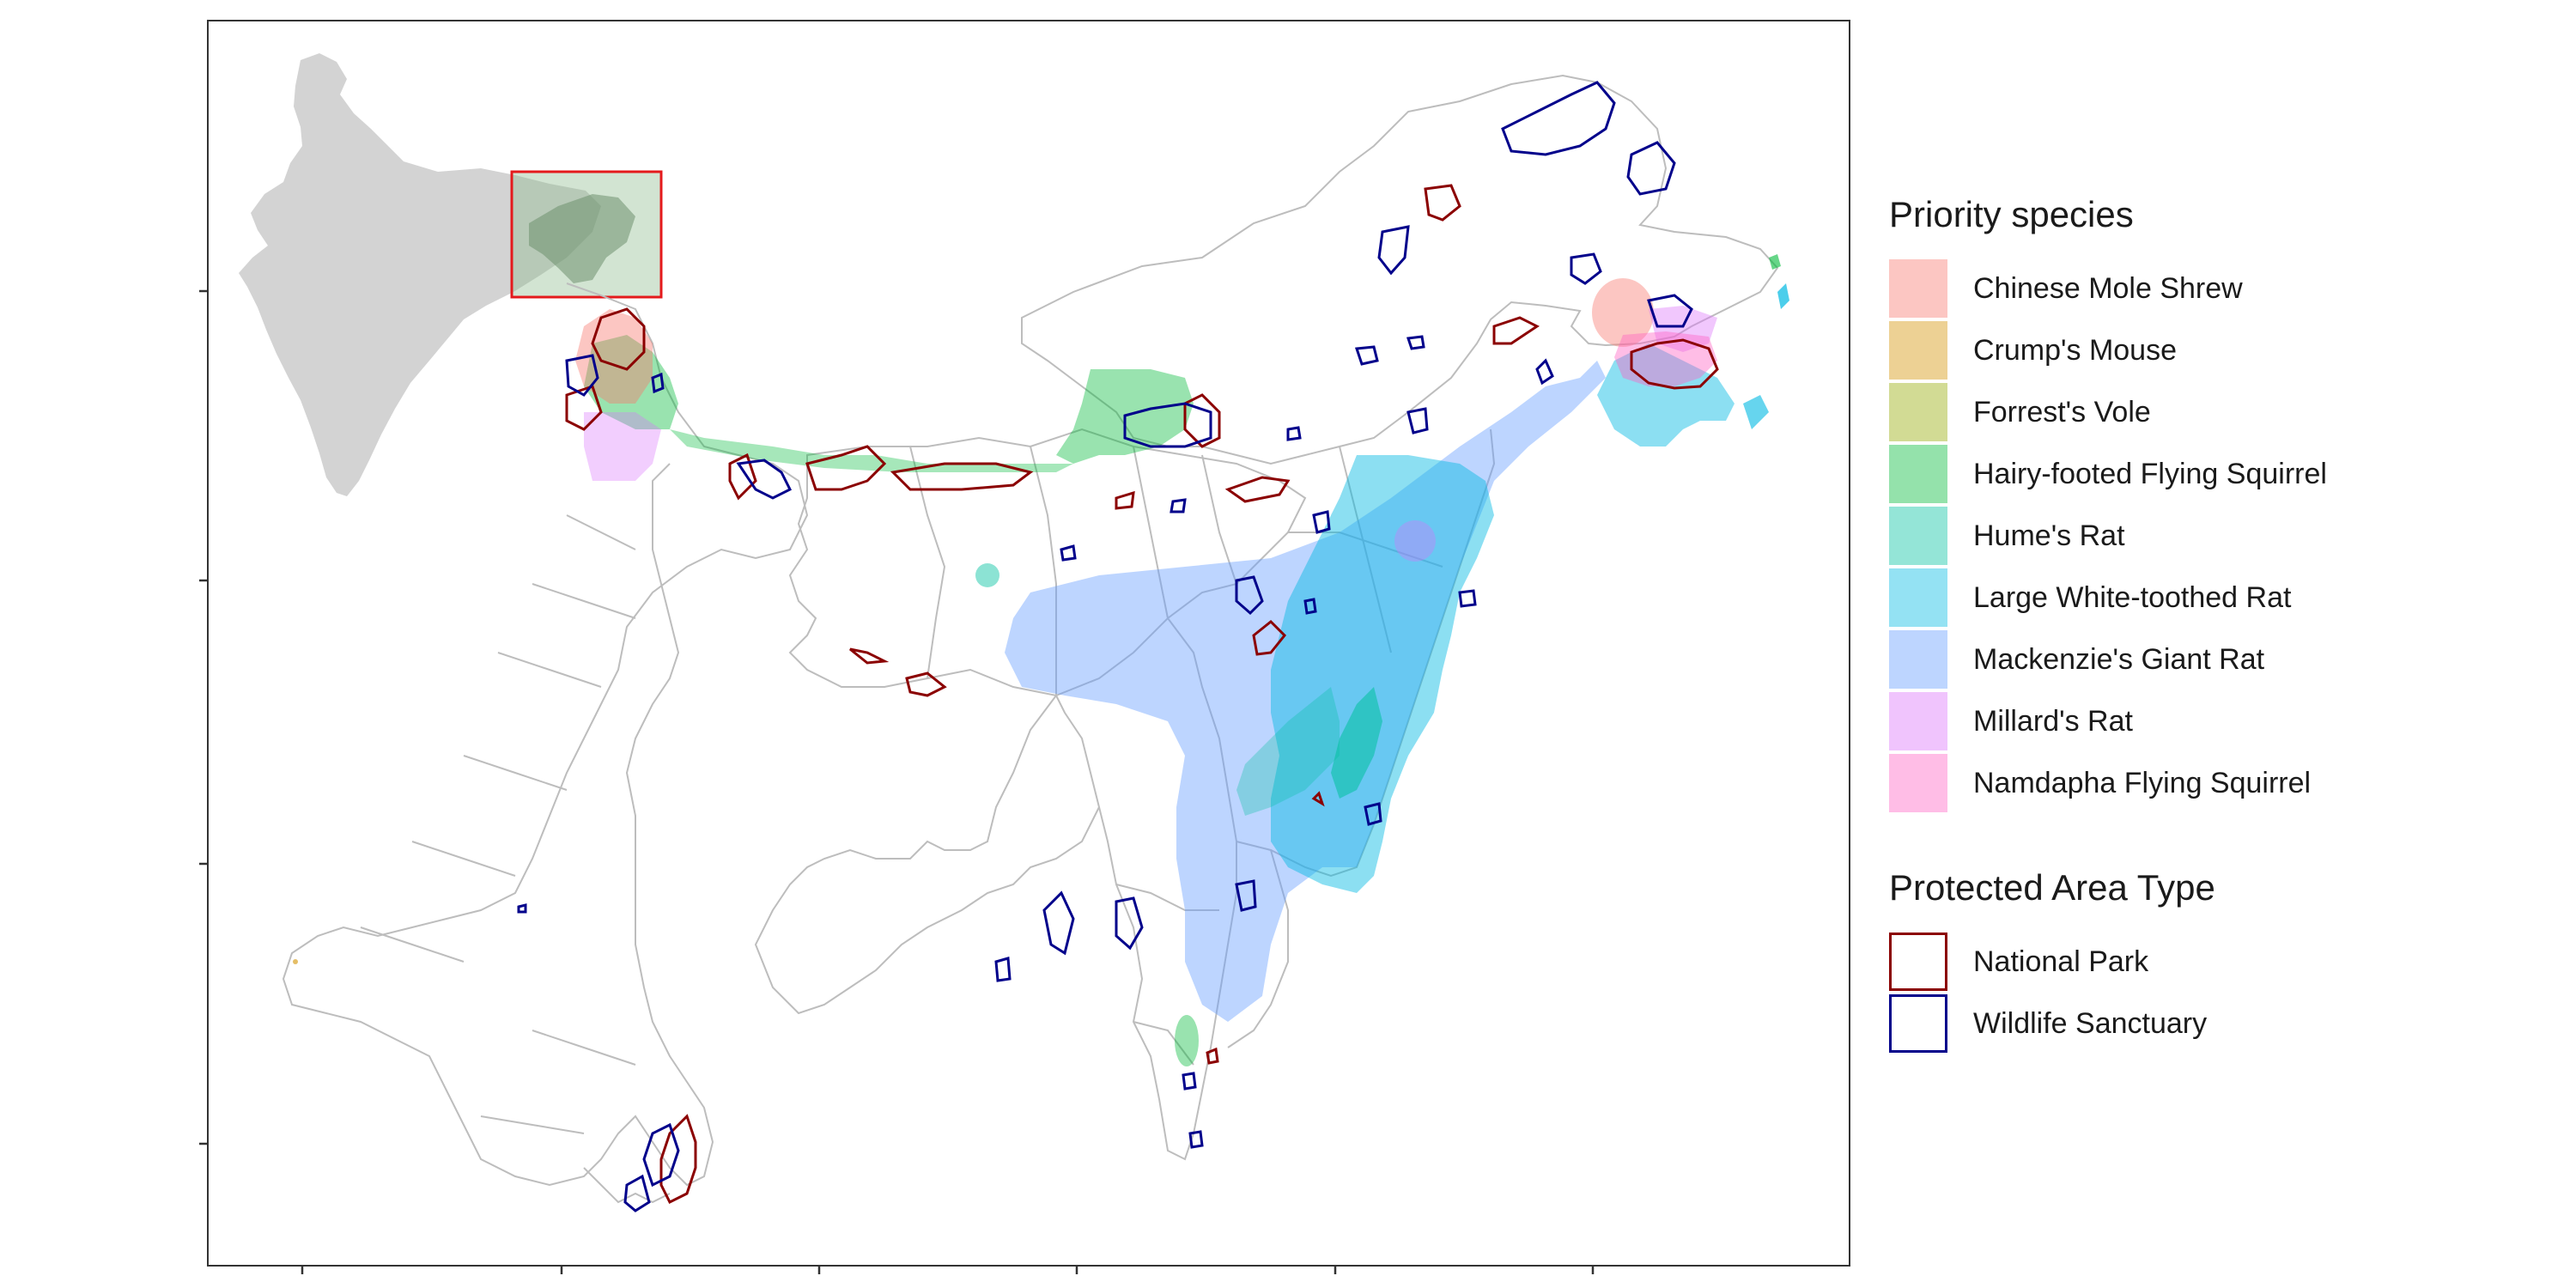 Image resolution: width=2576 pixels, height=1288 pixels. What do you see at coordinates (582, 239) in the screenshot?
I see `inset-northeast-shape` at bounding box center [582, 239].